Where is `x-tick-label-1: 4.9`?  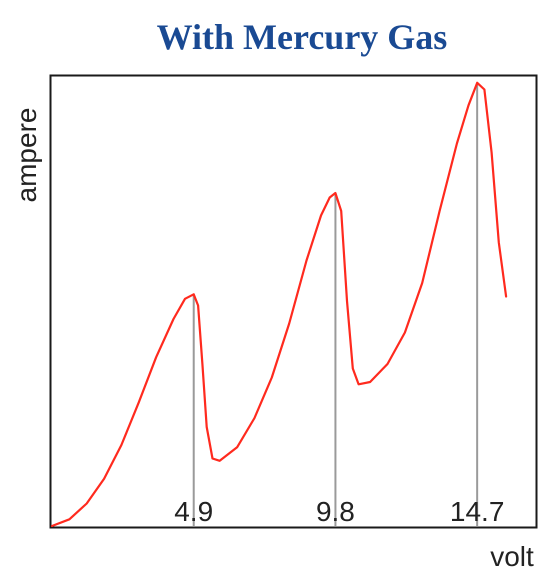
x-tick-label-1: 4.9 is located at coordinates (193, 511).